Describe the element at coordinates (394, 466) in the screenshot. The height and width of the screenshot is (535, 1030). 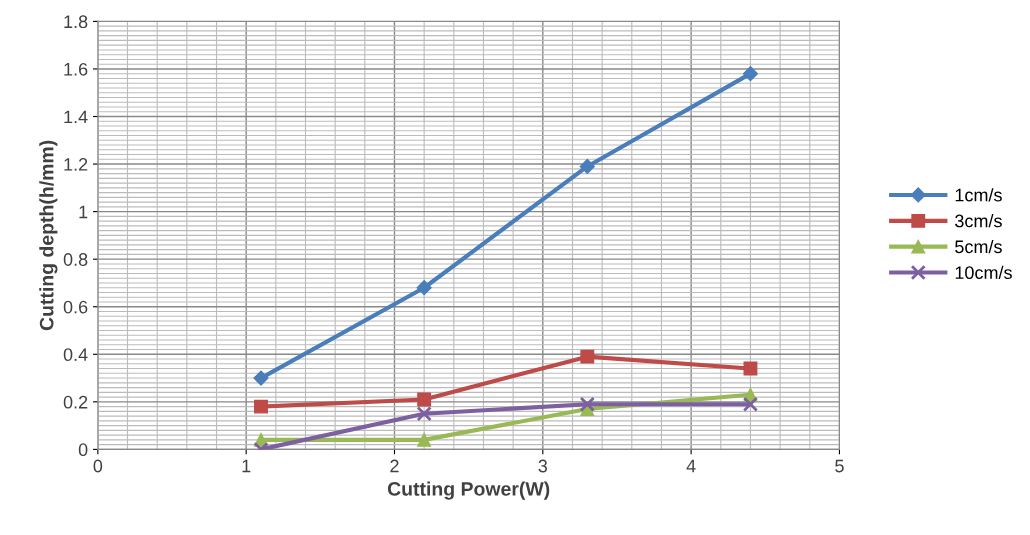
I see `x-tick-label: 2` at that location.